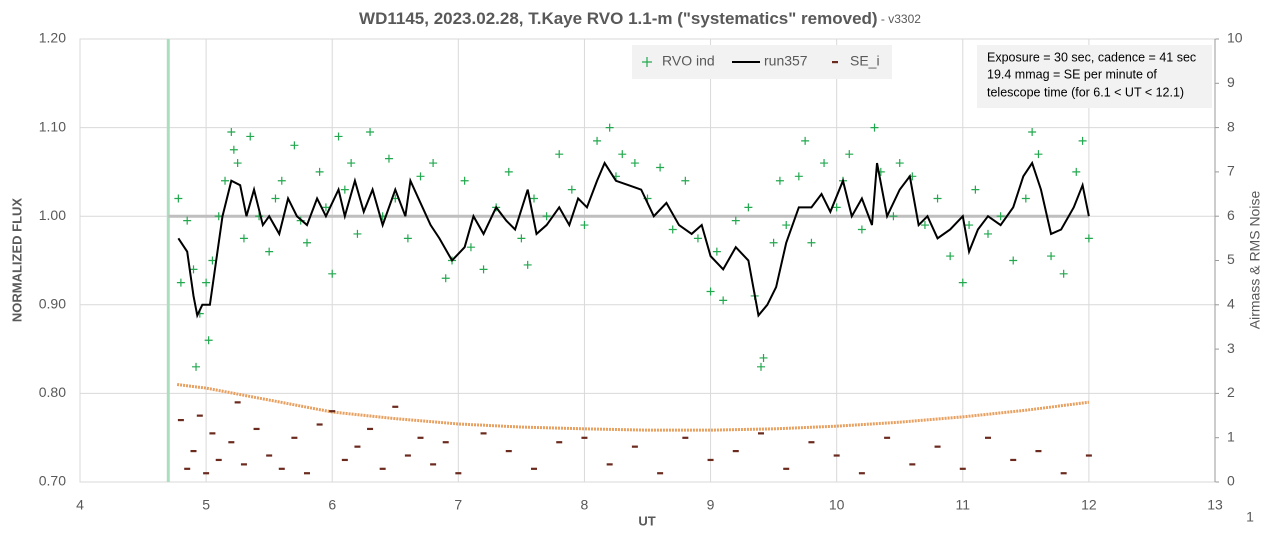 This screenshot has height=535, width=1273. Describe the element at coordinates (16, 260) in the screenshot. I see `y-axis-label: NORMALIZED FLUX` at that location.